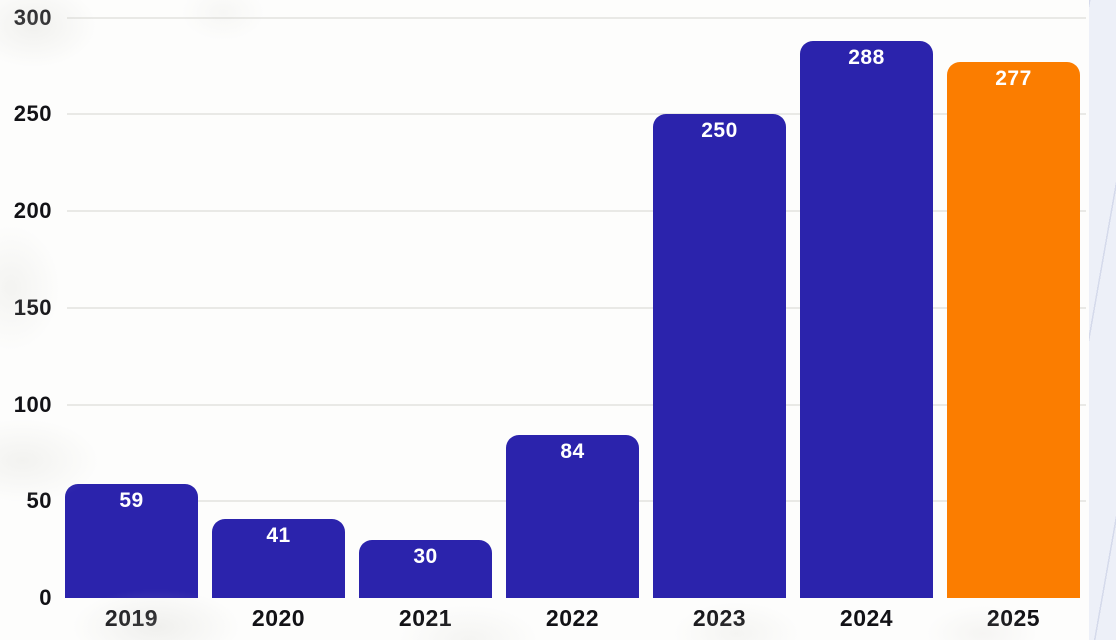 This screenshot has height=640, width=1116. What do you see at coordinates (32, 404) in the screenshot?
I see `y-tick-label-100: 100` at bounding box center [32, 404].